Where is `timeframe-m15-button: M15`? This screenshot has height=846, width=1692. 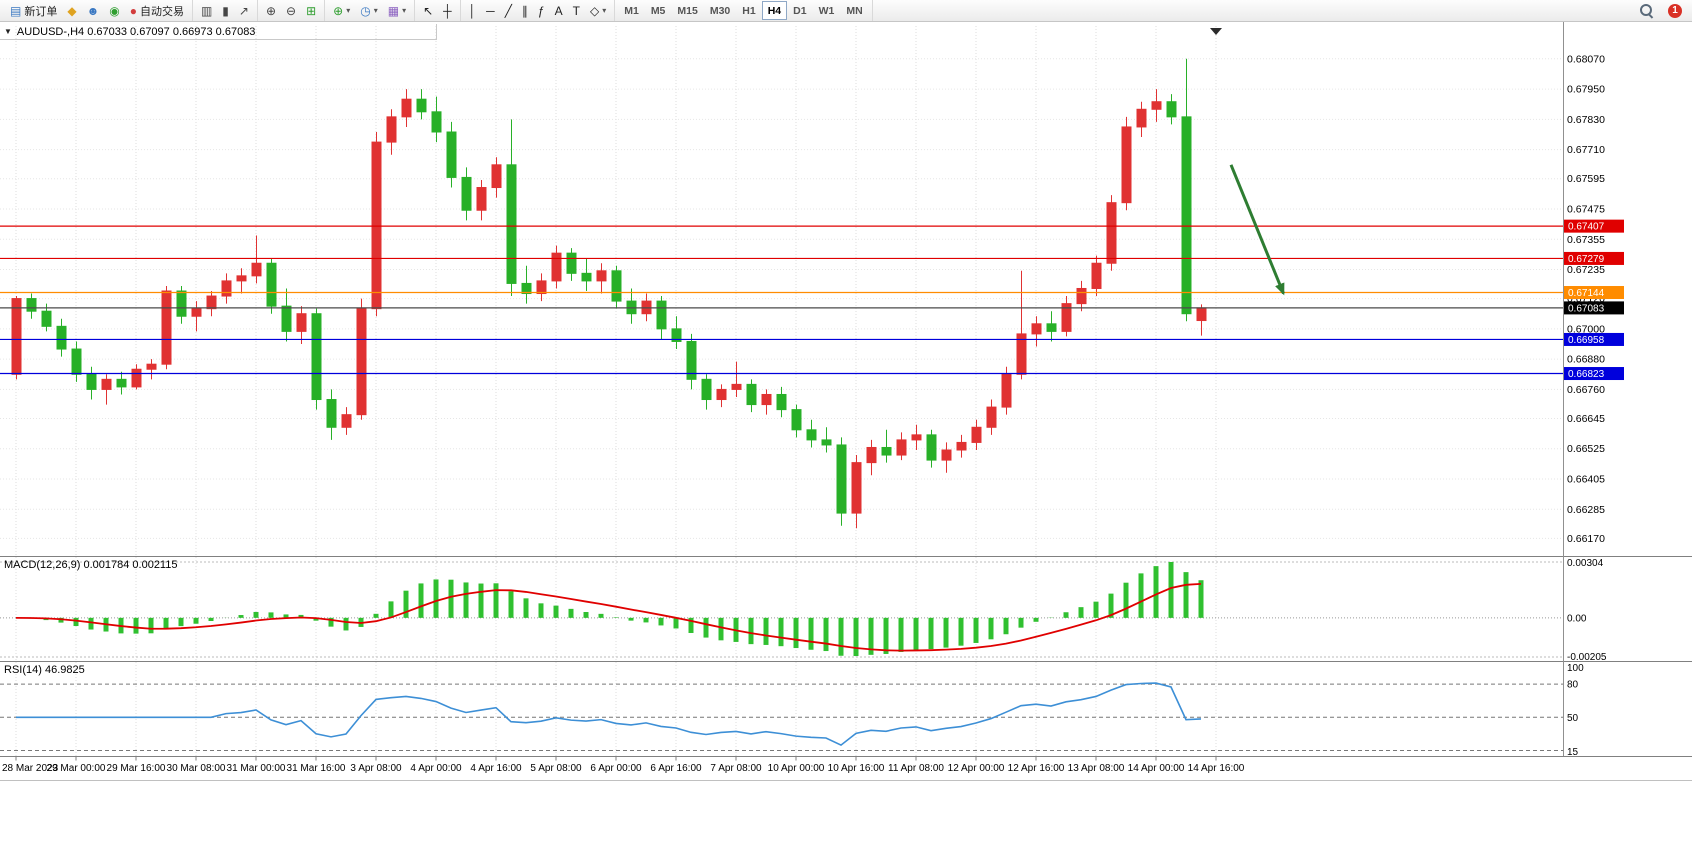
timeframe-m15-button: M15 is located at coordinates (687, 10).